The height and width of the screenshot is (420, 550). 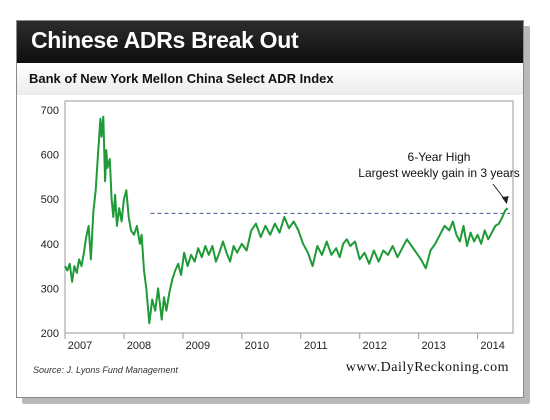 What do you see at coordinates (50, 289) in the screenshot?
I see `y-tick-label: 300` at bounding box center [50, 289].